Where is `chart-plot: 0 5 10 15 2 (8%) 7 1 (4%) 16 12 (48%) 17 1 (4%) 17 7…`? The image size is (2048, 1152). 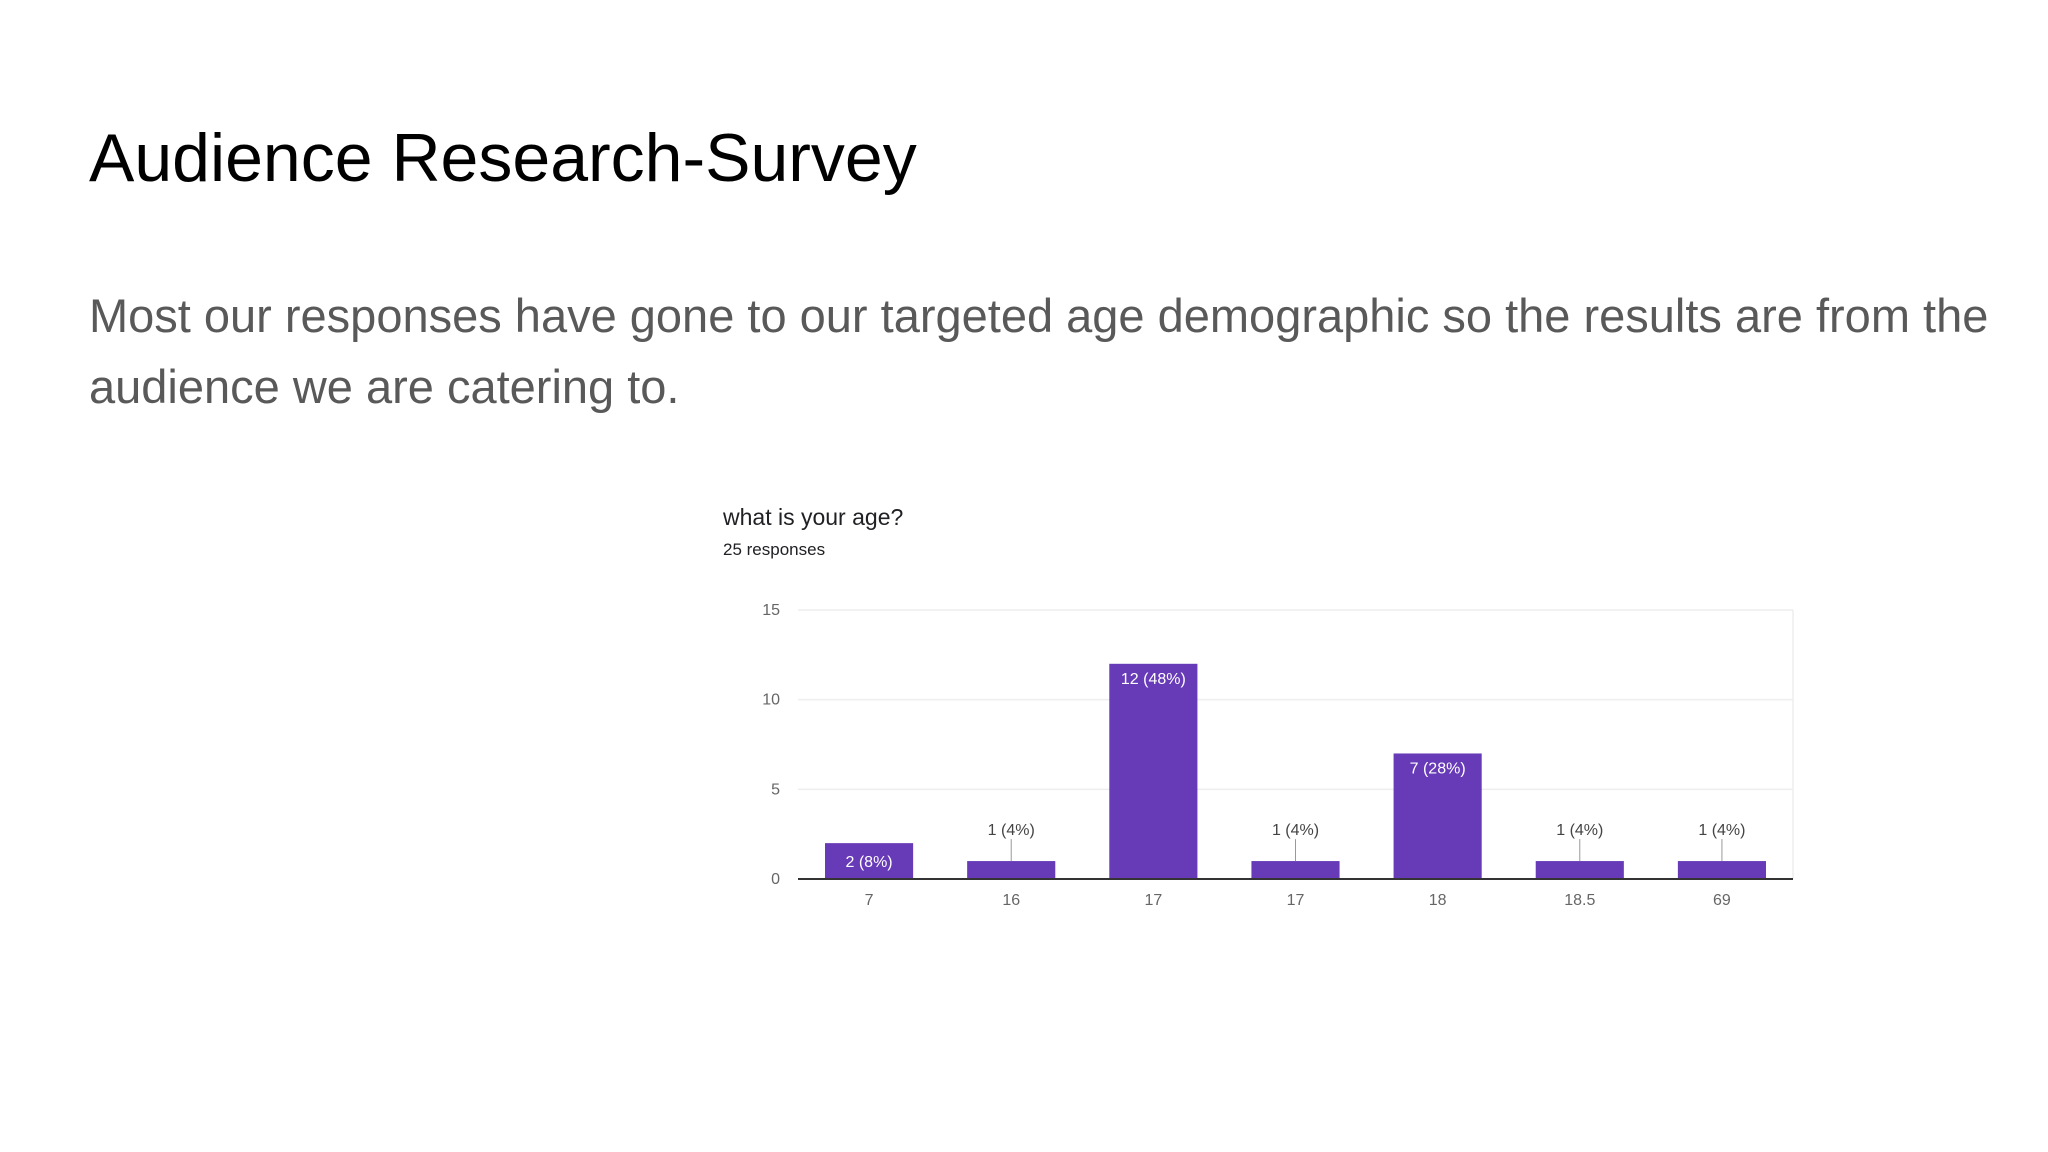 chart-plot: 0 5 10 15 2 (8%) 7 1 (4%) 16 12 (48%) 17 1 (4%) 17 7… is located at coordinates (1278, 755).